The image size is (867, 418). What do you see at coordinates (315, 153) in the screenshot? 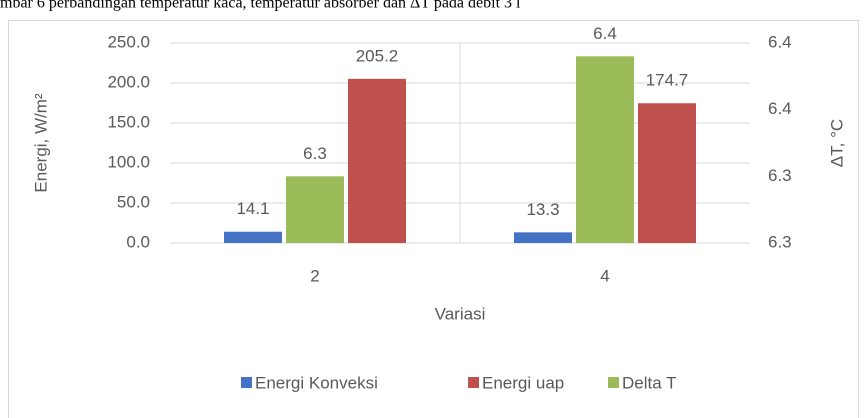
I see `data-label: 6.3` at bounding box center [315, 153].